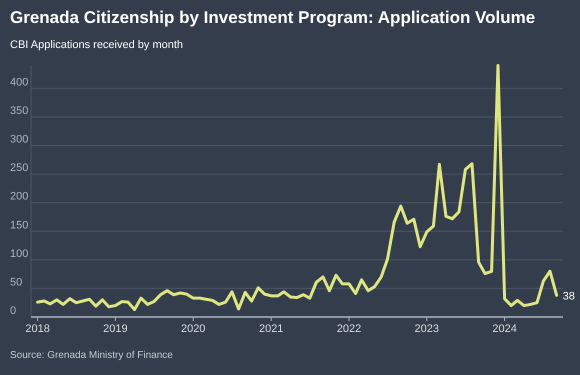 This screenshot has height=375, width=580. What do you see at coordinates (271, 329) in the screenshot?
I see `x-tick-label: 2021` at bounding box center [271, 329].